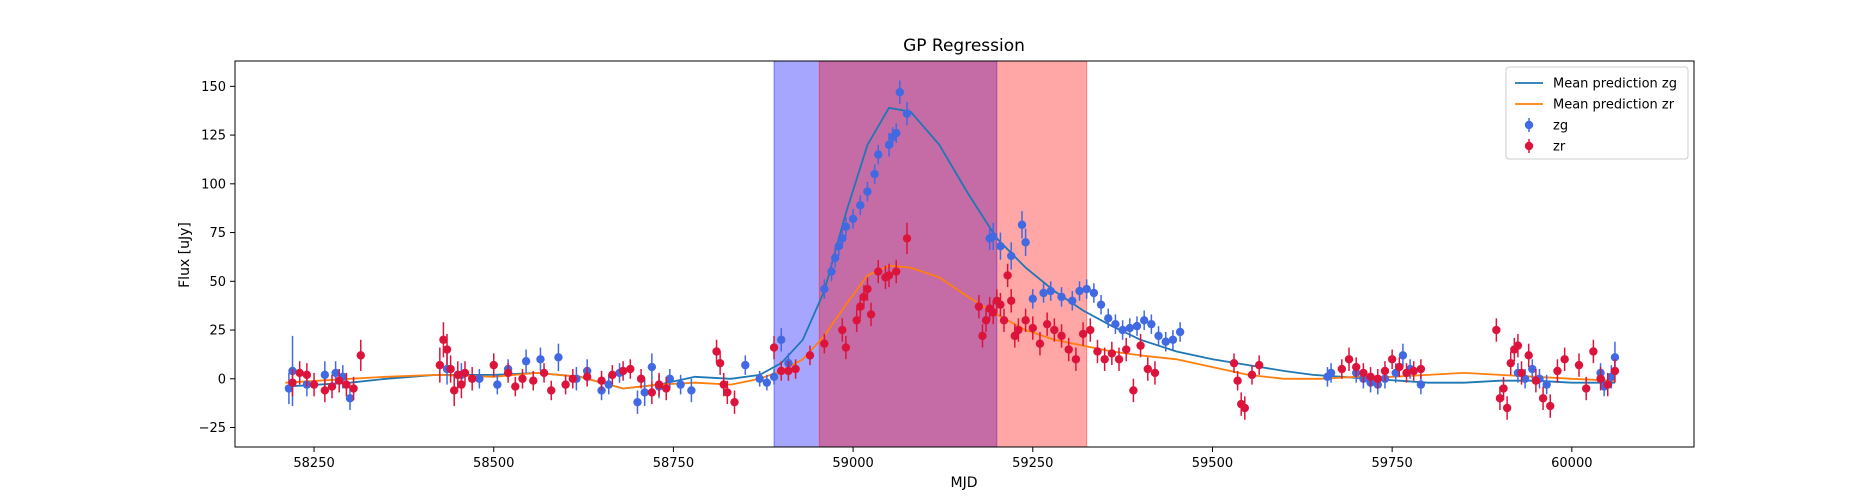 This screenshot has height=500, width=1875. What do you see at coordinates (217, 282) in the screenshot?
I see `y-tick-label: 50` at bounding box center [217, 282].